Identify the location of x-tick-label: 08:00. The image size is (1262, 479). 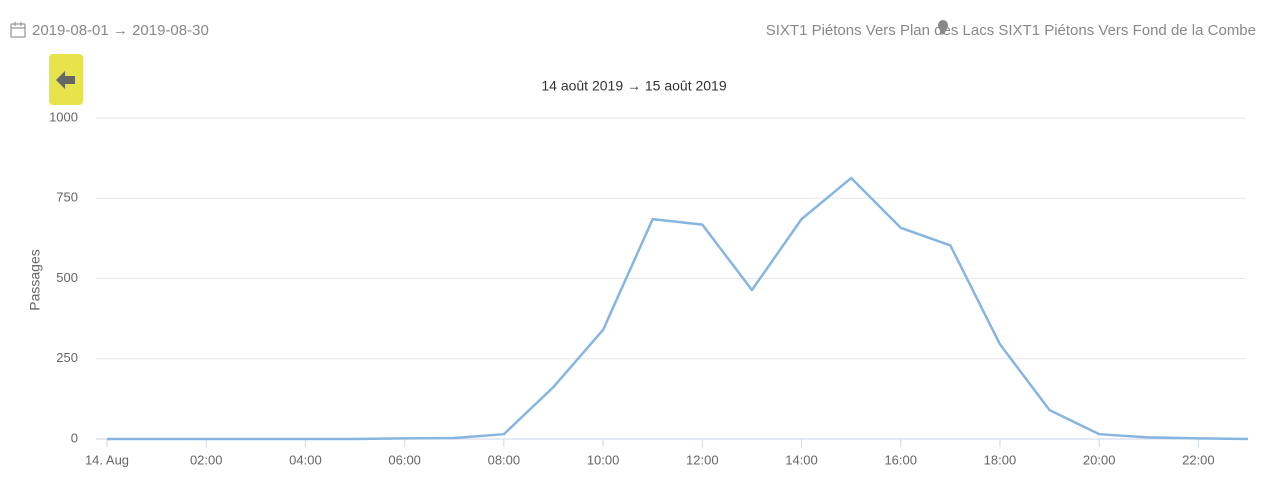
(504, 459).